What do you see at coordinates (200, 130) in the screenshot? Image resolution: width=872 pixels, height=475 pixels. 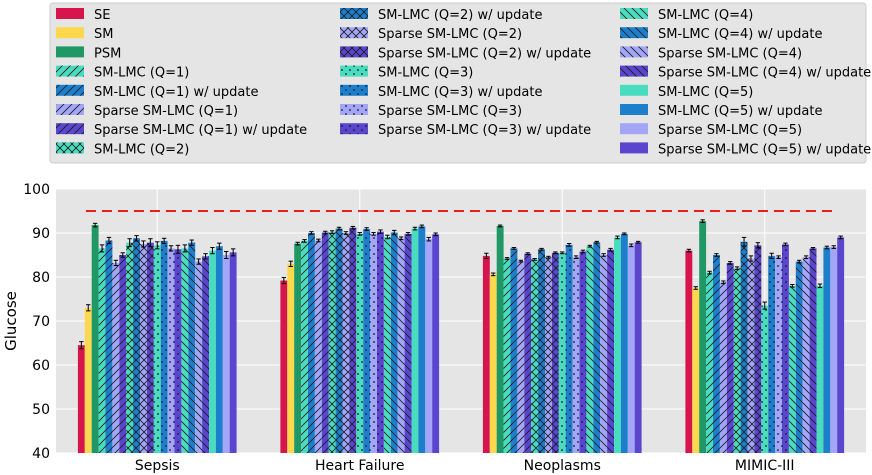 I see `legend-label: Sparse SM-LMC (Q=1) w/ update` at bounding box center [200, 130].